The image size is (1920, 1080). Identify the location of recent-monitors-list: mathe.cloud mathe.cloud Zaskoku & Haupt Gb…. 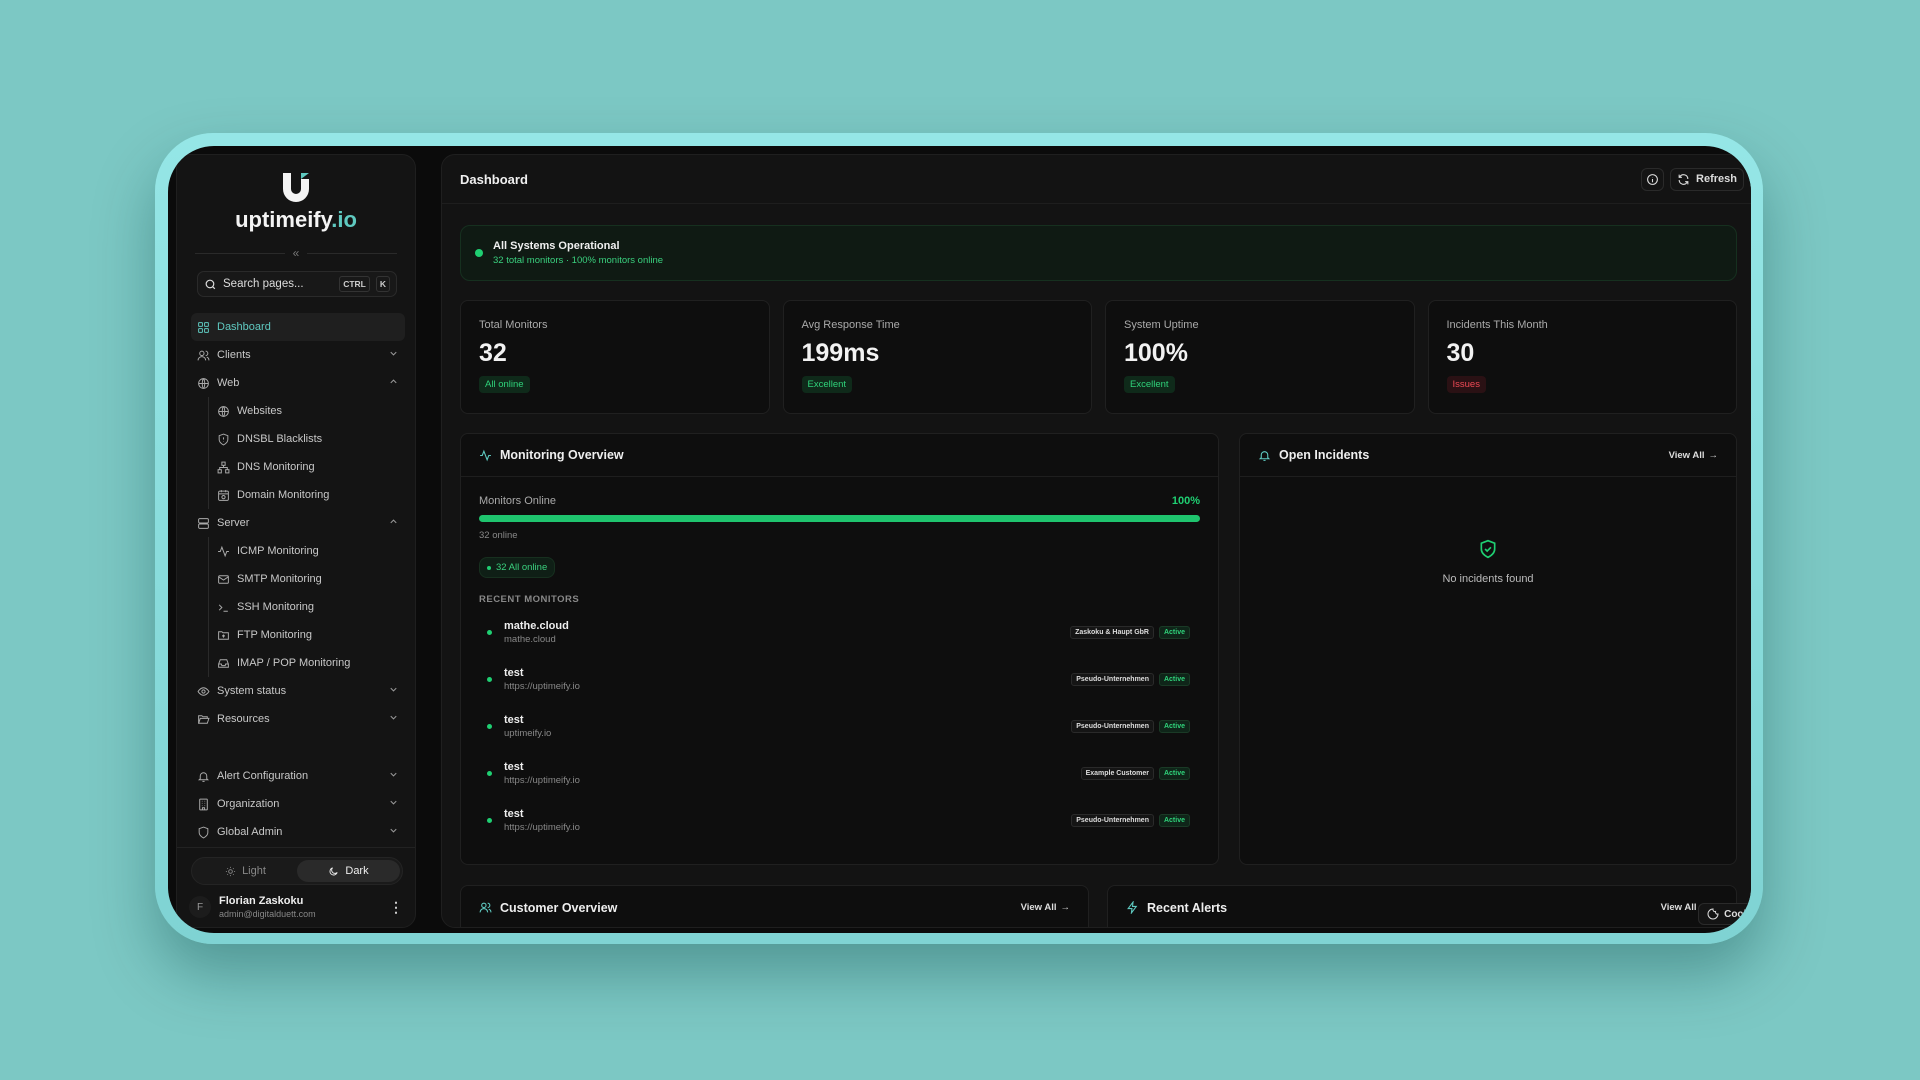
(839, 726).